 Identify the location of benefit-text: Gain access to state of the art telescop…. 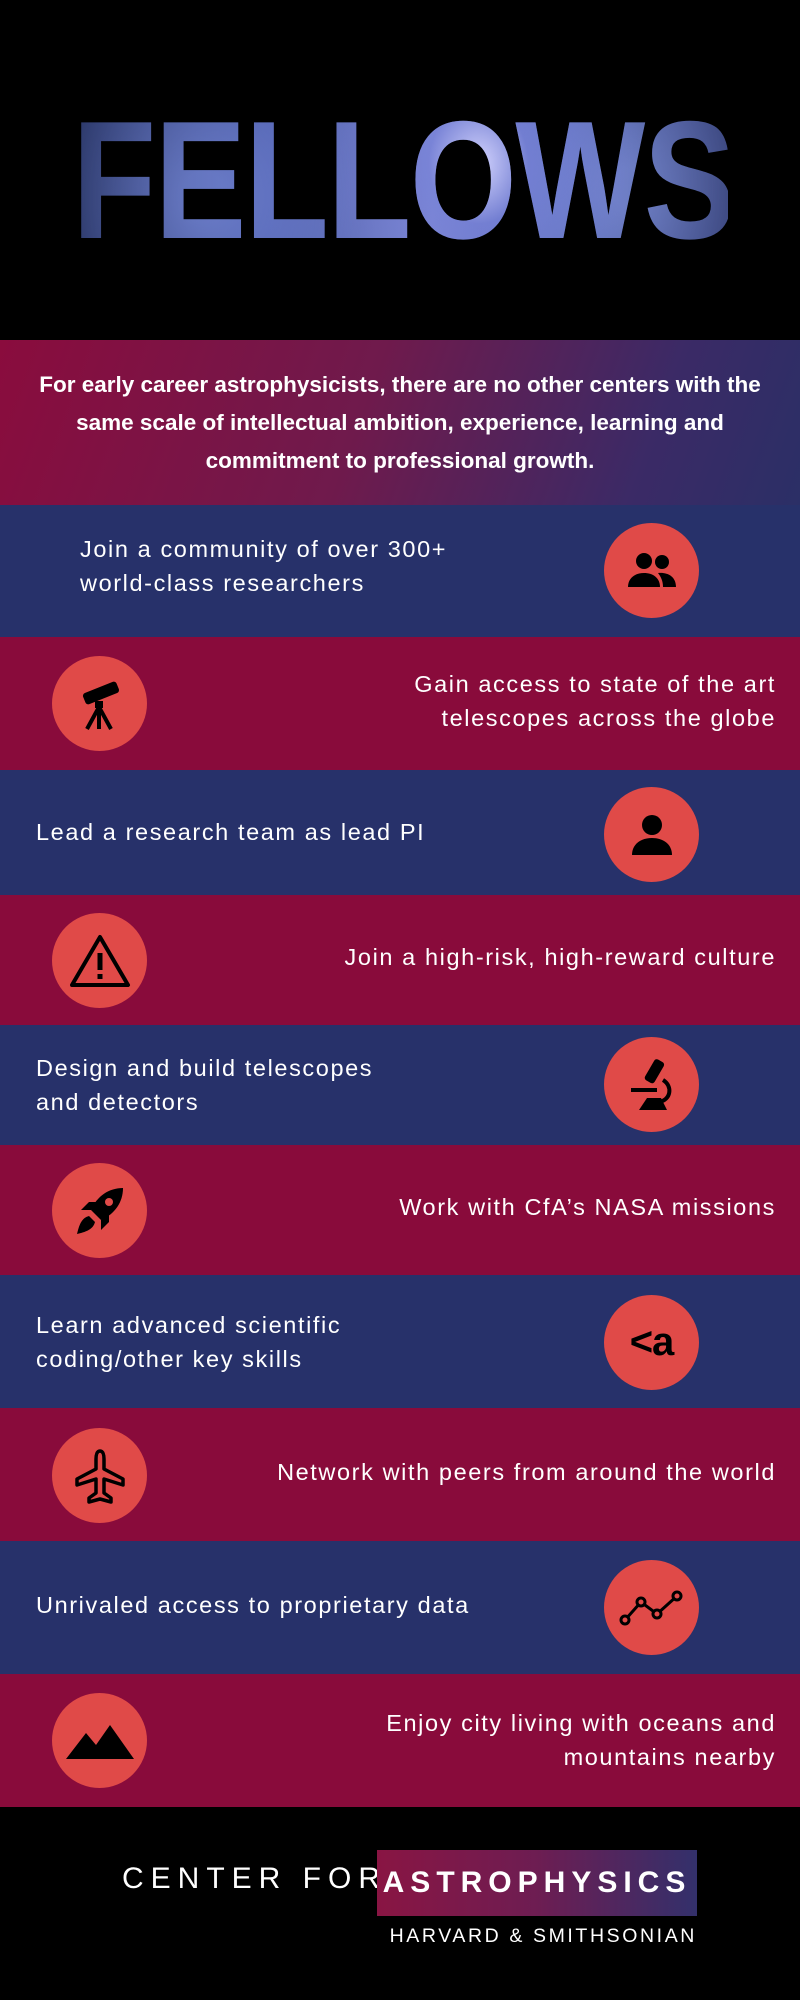
(595, 701).